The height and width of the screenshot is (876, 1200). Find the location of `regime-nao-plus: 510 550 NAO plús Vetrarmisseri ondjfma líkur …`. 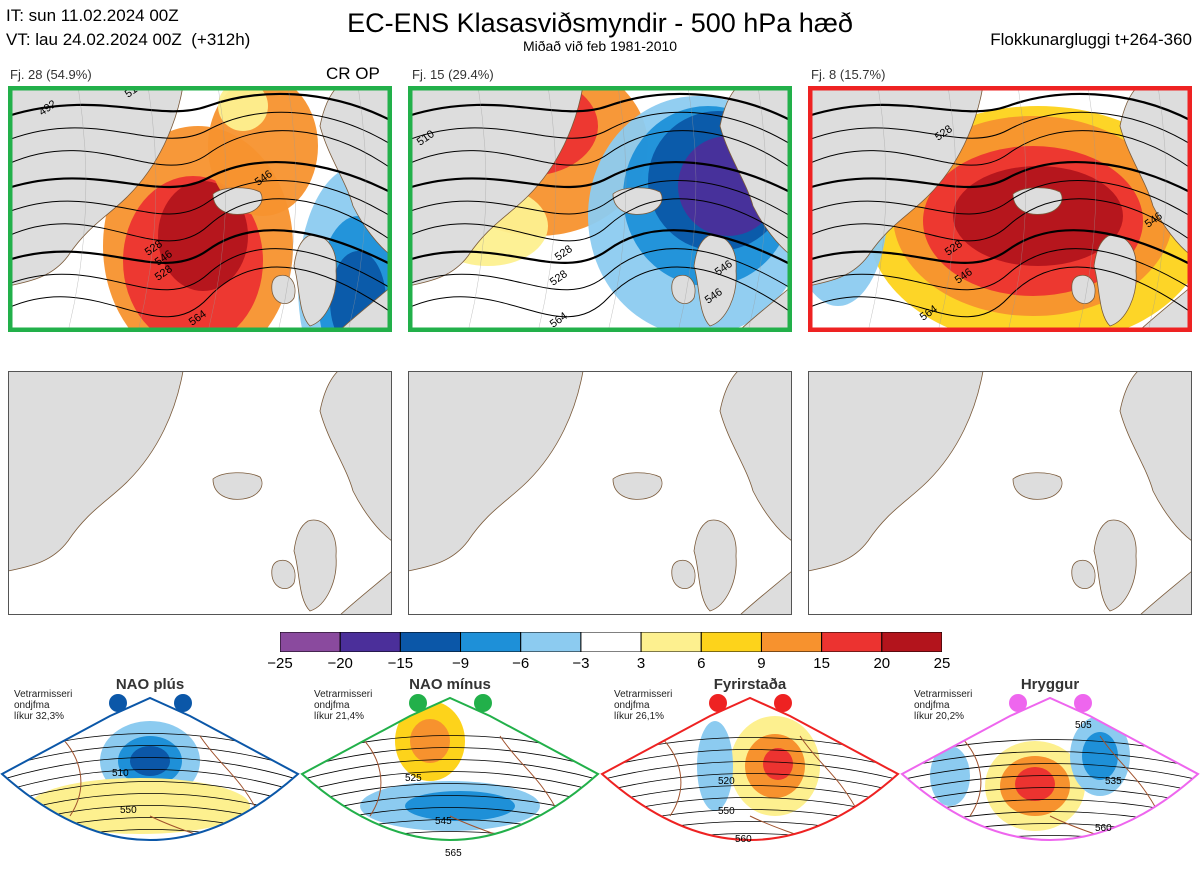

regime-nao-plus: 510 550 NAO plús Vetrarmisseri ondjfma líkur … is located at coordinates (150, 773).